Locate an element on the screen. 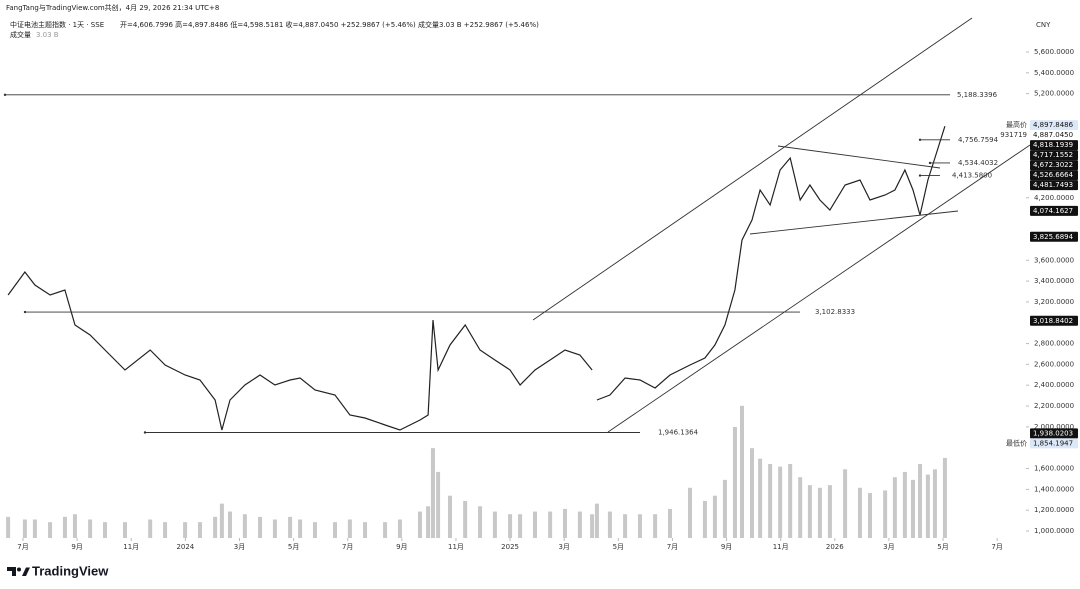 This screenshot has width=1080, height=589. price-marker-label: 4,074.1627 is located at coordinates (1053, 211).